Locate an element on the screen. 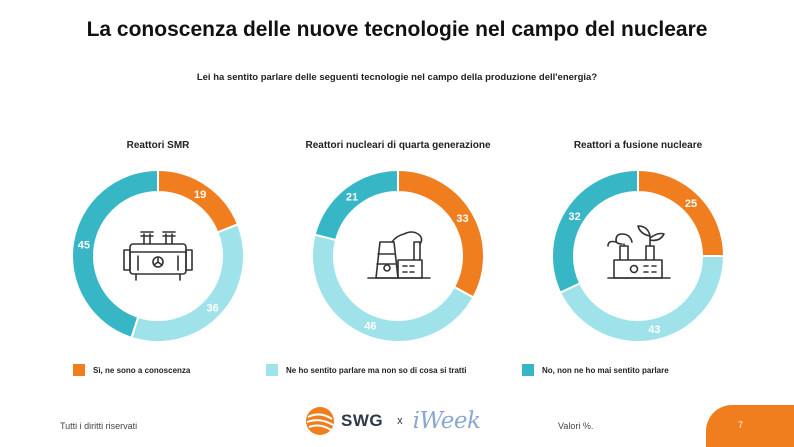 This screenshot has height=447, width=794. donut-chart-fourth-gen: 33 46 21 is located at coordinates (398, 255).